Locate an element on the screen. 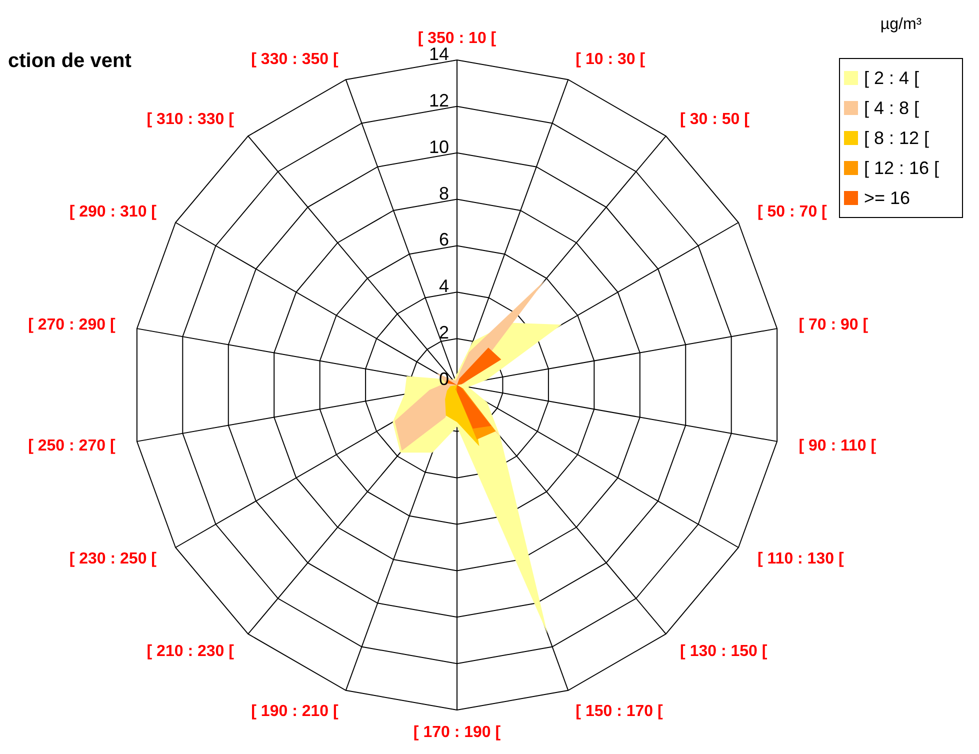 The image size is (979, 754). spoke-label: [ 210 : 230 [ is located at coordinates (190, 651).